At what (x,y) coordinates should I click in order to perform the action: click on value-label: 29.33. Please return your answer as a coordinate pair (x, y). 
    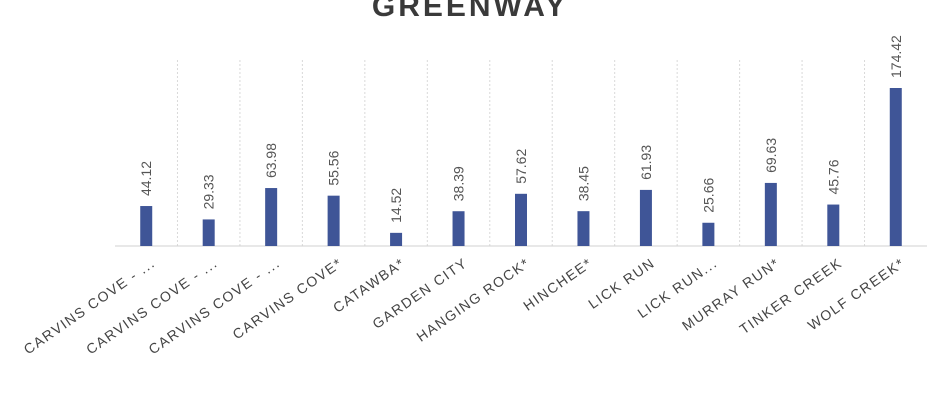
    Looking at the image, I should click on (209, 191).